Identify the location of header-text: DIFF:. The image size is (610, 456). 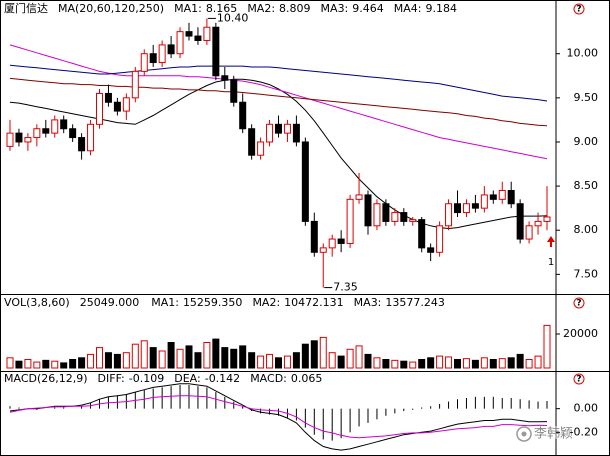
(111, 378).